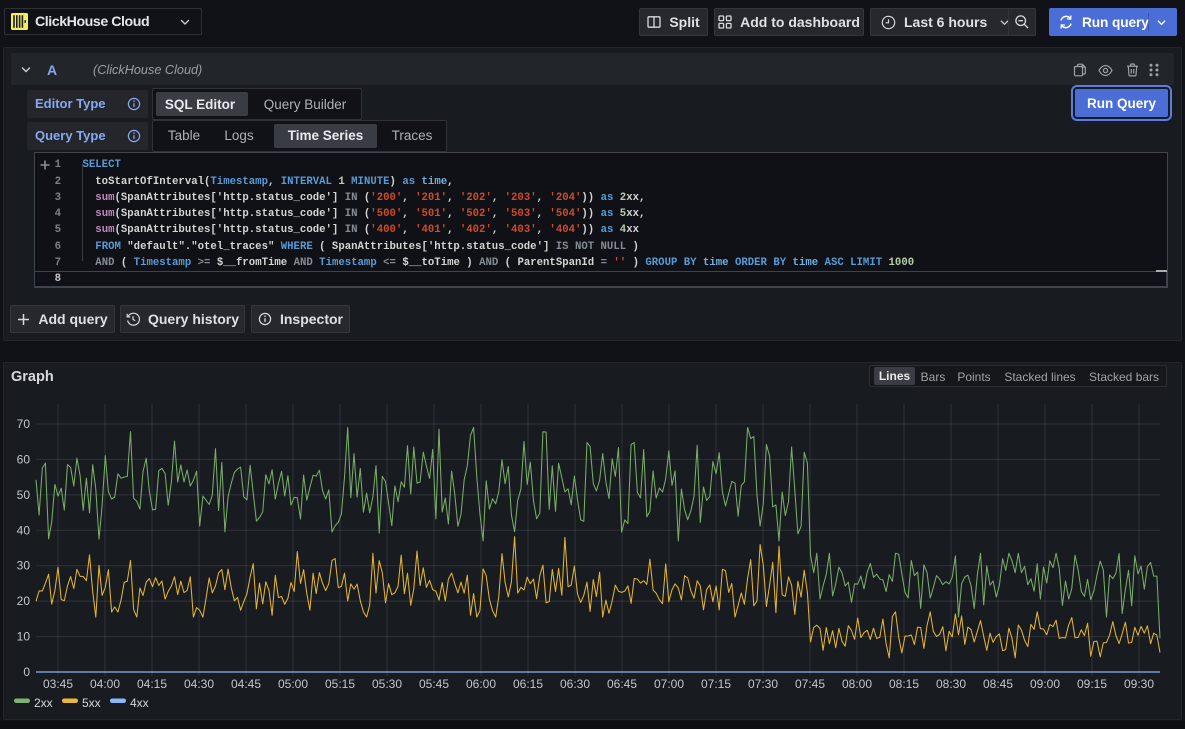 The height and width of the screenshot is (729, 1185). Describe the element at coordinates (24, 566) in the screenshot. I see `svg-text: 30` at that location.